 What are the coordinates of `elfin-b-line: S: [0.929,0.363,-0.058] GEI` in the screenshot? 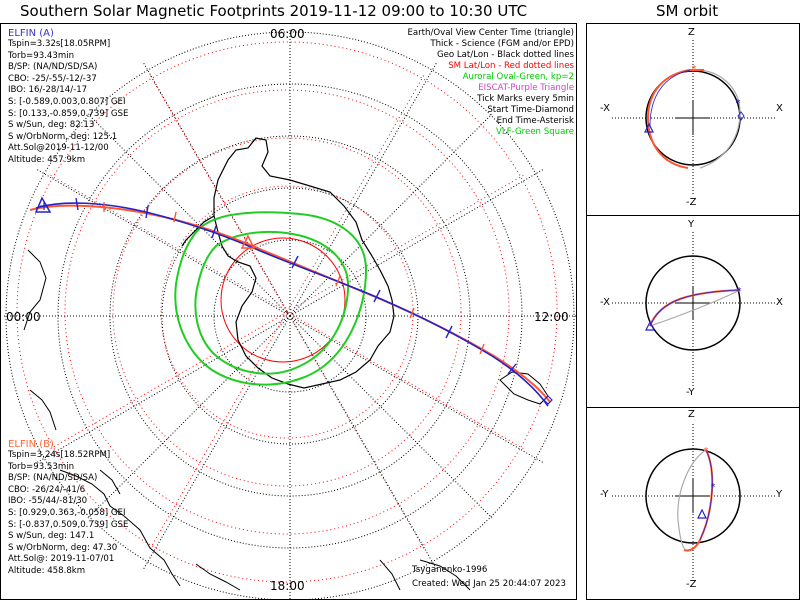 It's located at (67, 512).